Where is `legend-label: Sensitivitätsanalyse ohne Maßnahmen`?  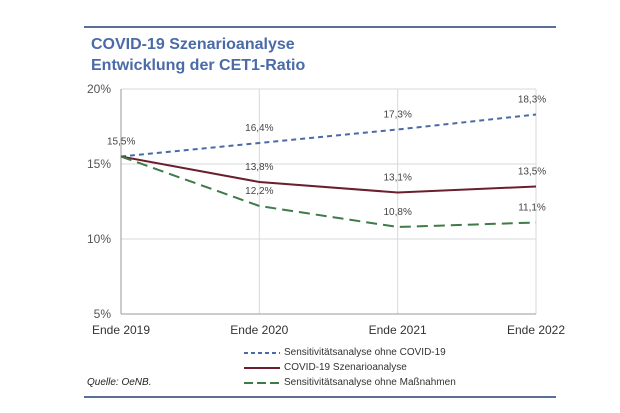
legend-label: Sensitivitätsanalyse ohne Maßnahmen is located at coordinates (370, 382).